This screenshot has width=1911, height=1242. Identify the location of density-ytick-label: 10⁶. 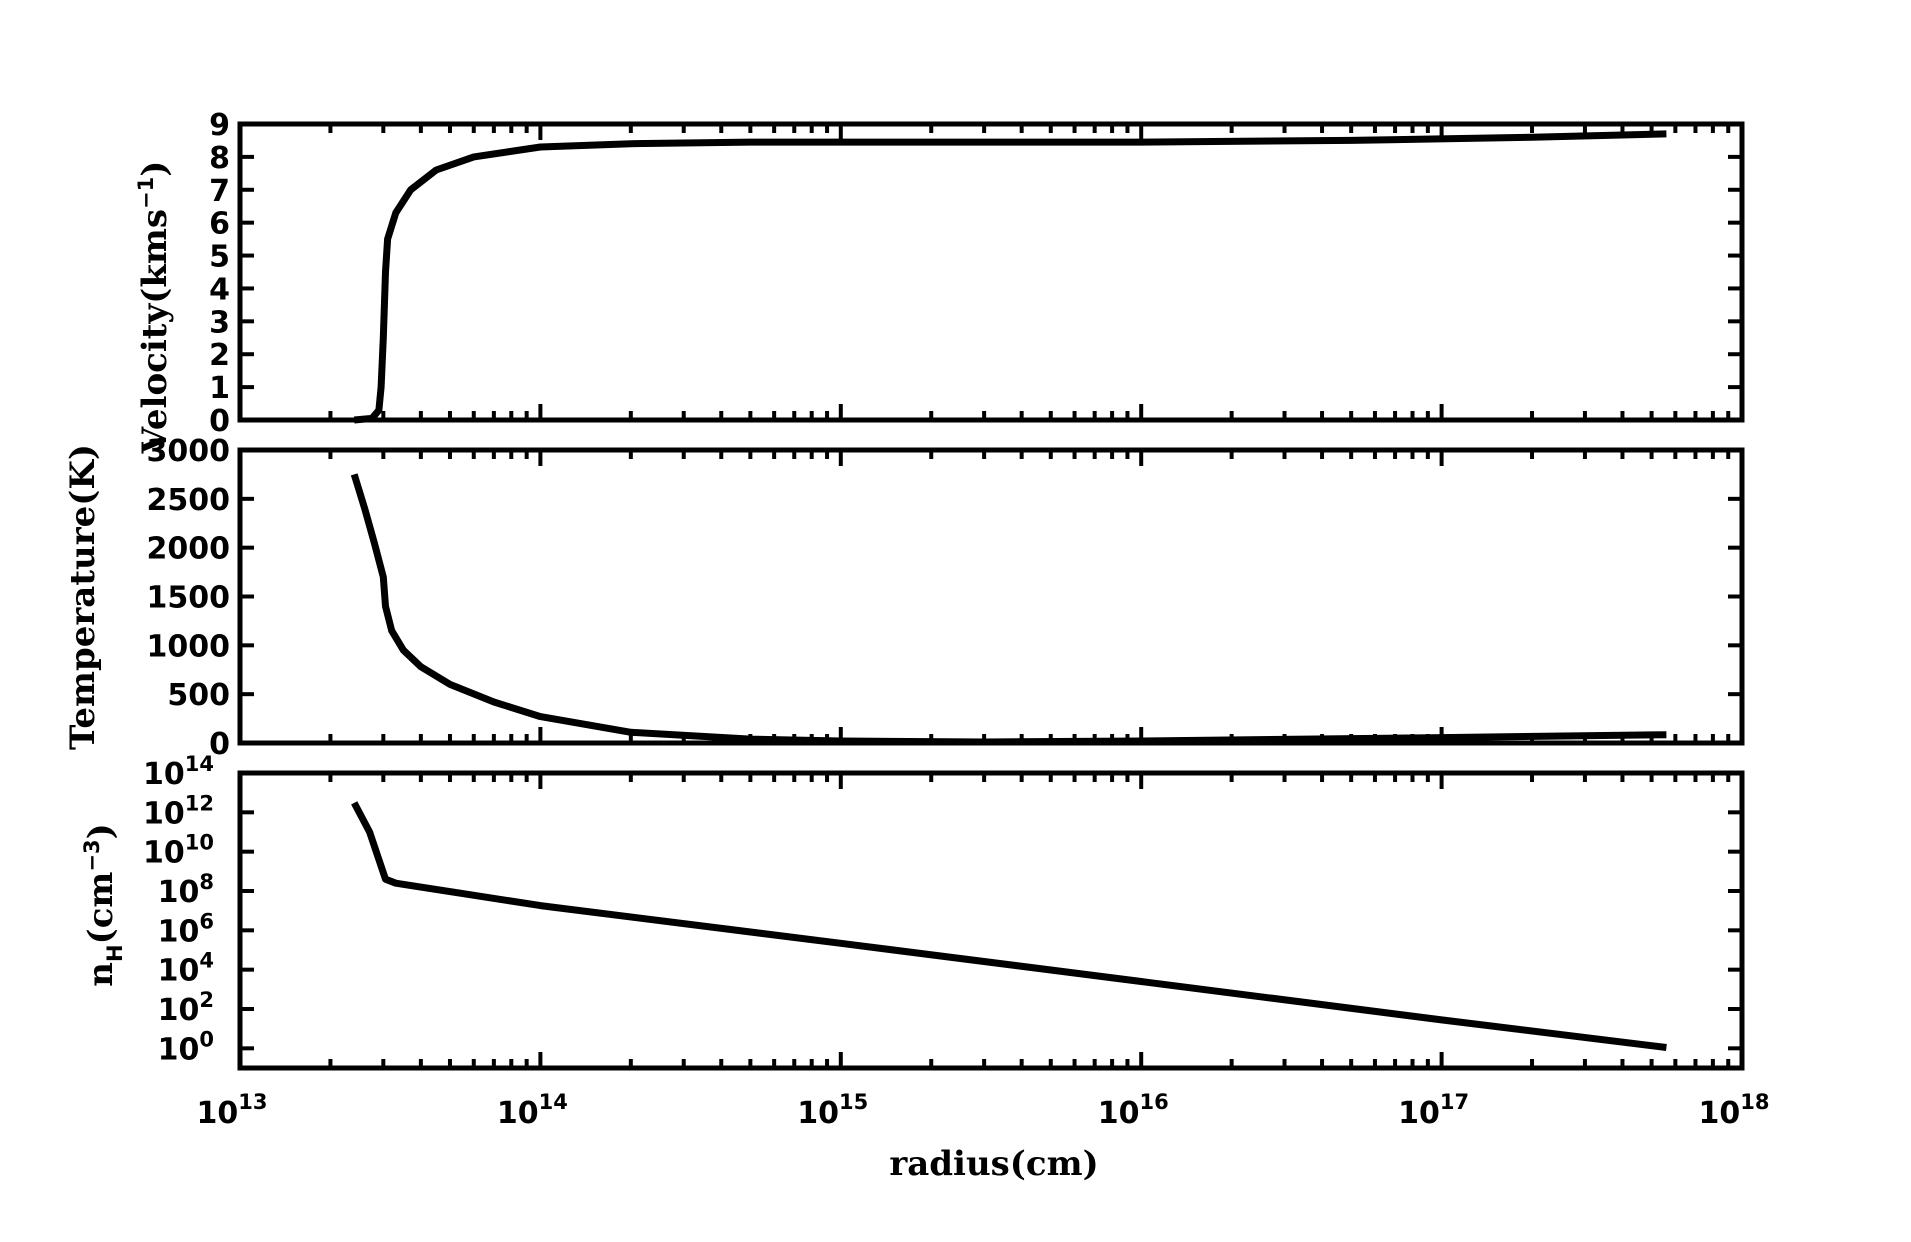
(186, 929).